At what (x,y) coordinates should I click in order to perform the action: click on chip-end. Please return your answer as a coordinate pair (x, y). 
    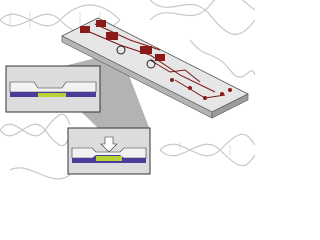
    Looking at the image, I should click on (230, 106).